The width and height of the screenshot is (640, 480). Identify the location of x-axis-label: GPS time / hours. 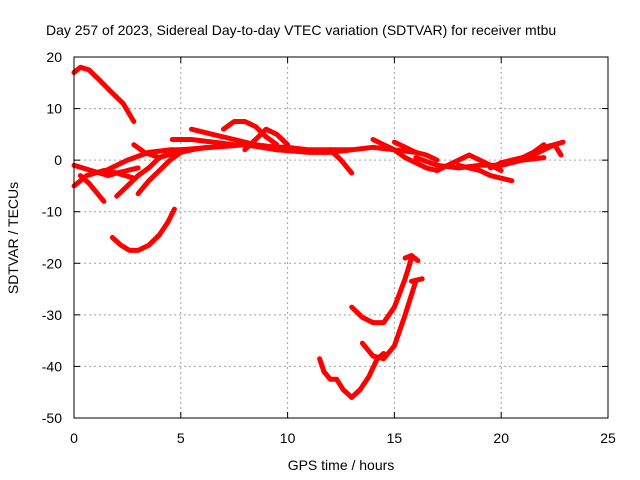
(341, 465).